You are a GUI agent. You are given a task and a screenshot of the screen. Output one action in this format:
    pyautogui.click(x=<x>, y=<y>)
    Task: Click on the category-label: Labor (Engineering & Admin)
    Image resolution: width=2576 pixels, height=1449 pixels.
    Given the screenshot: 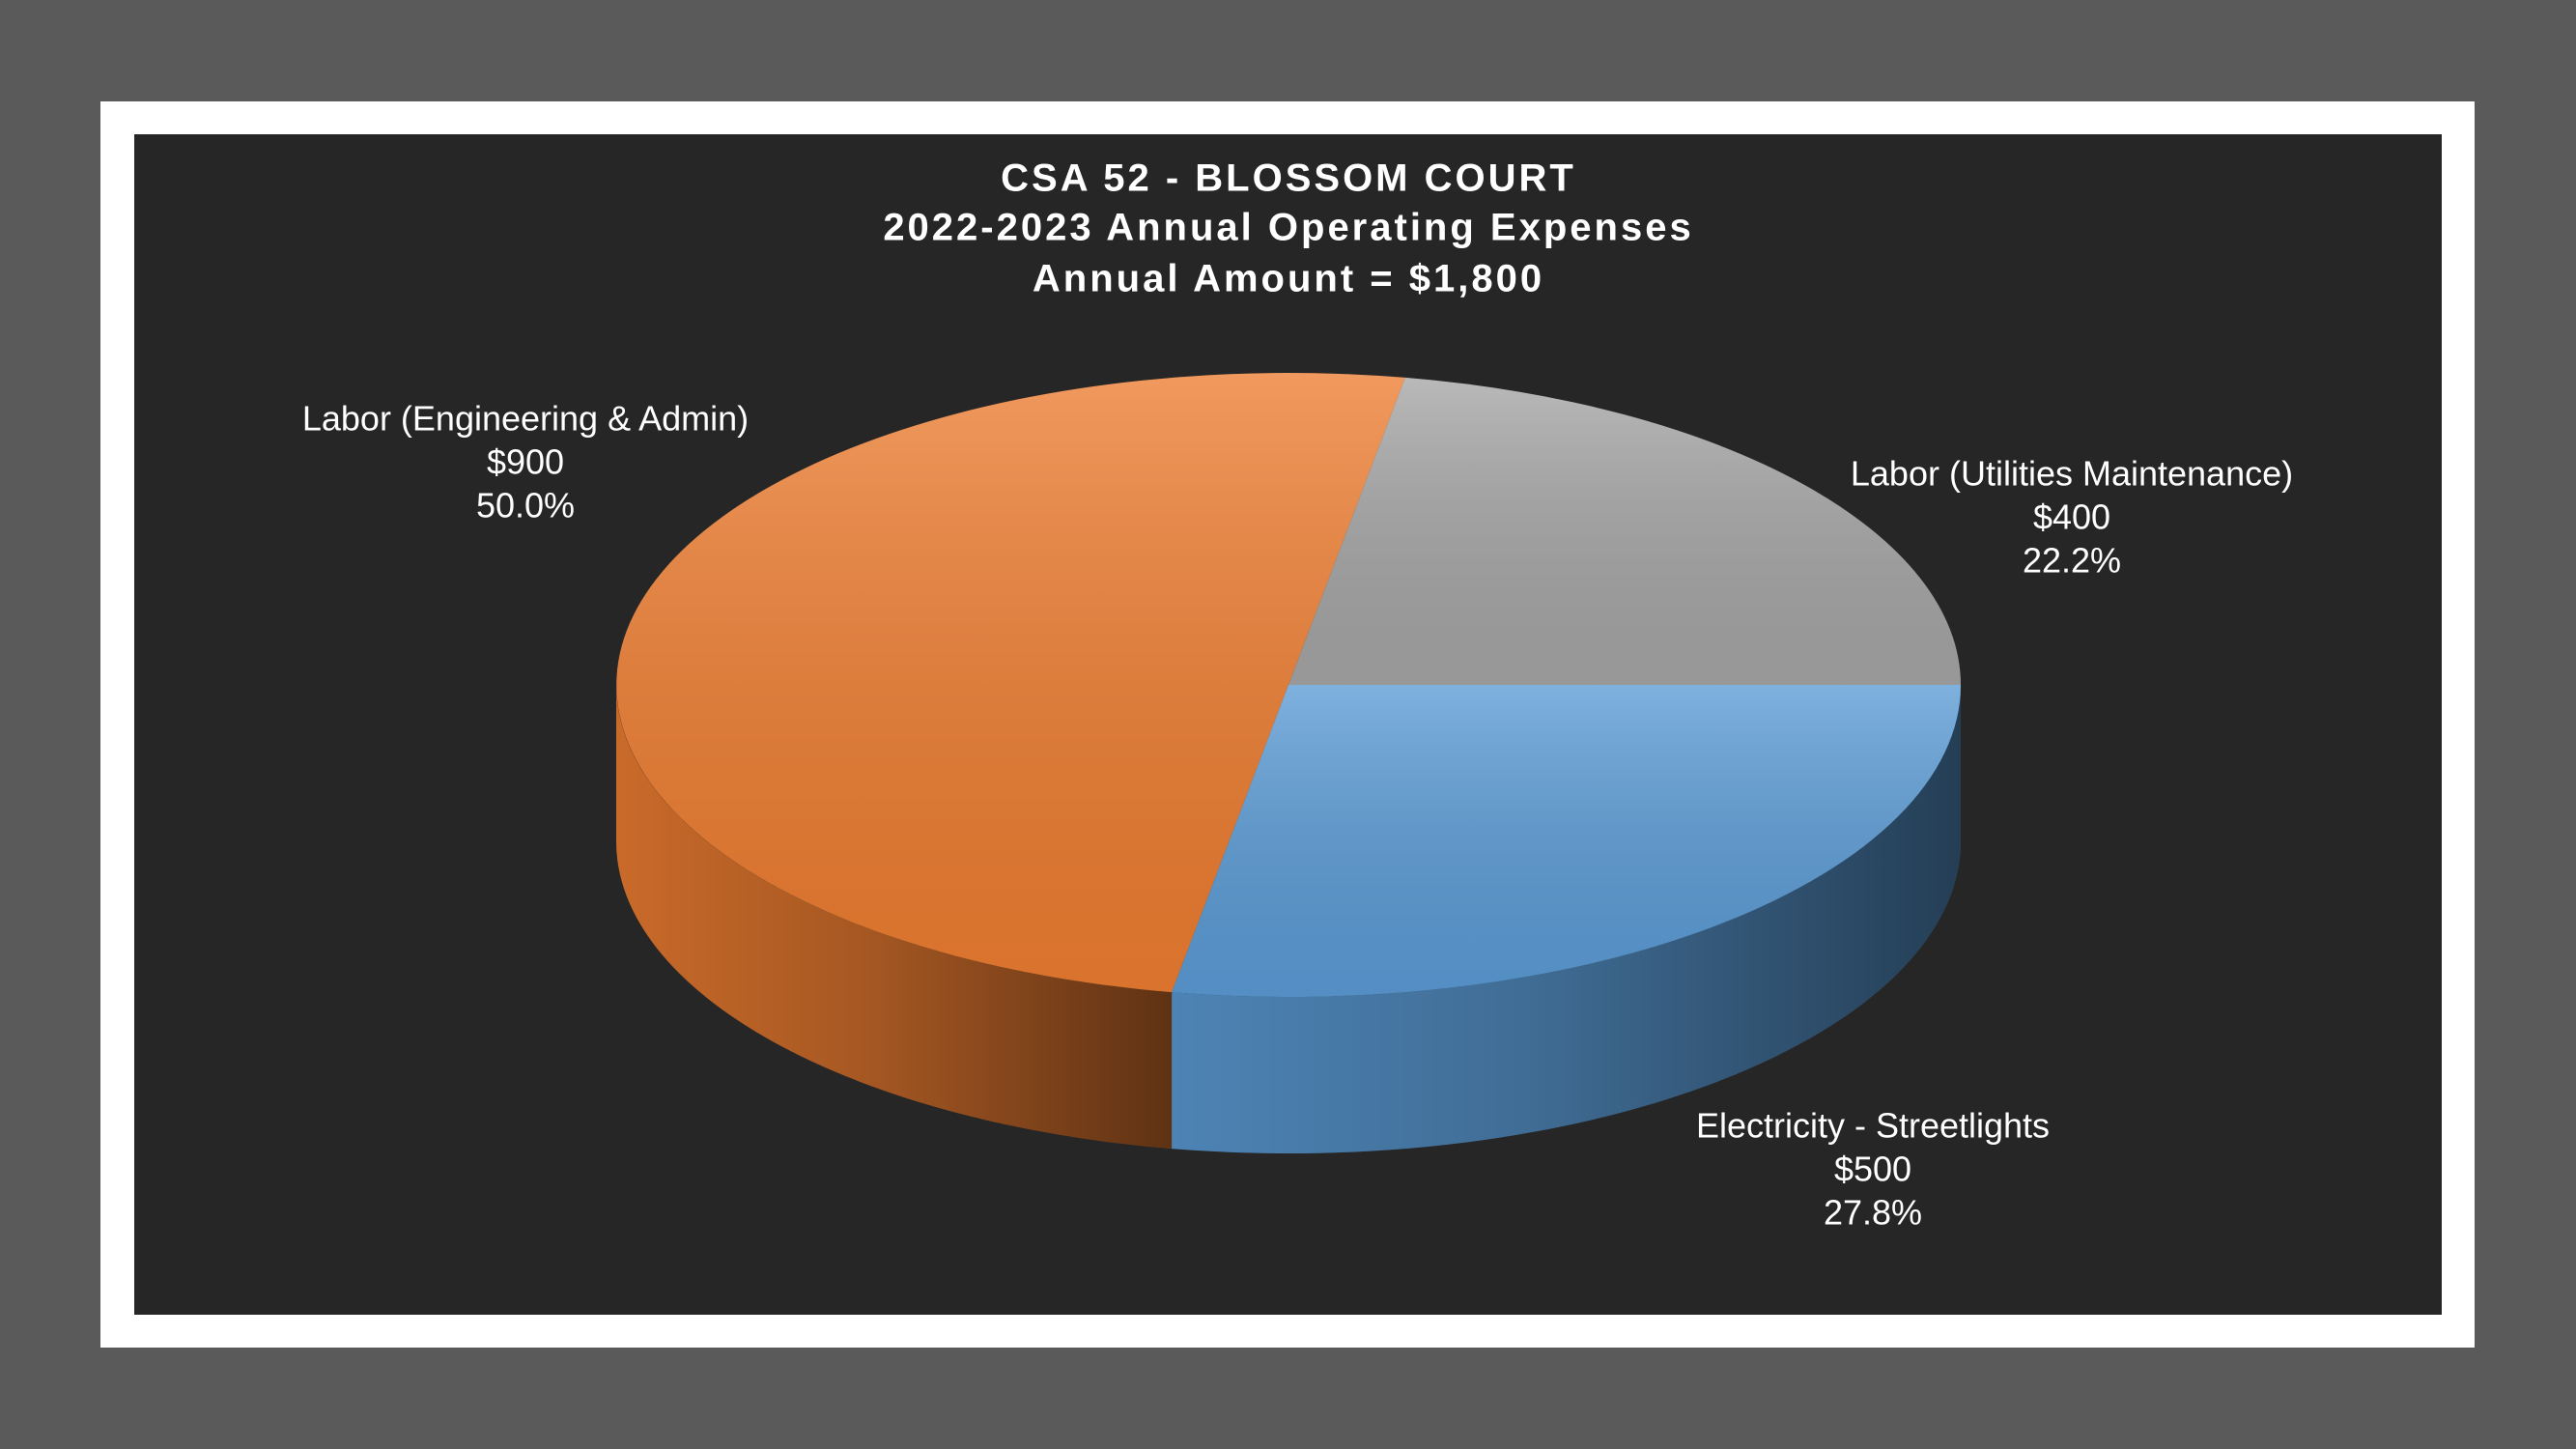 What is the action you would take?
    pyautogui.click(x=525, y=419)
    